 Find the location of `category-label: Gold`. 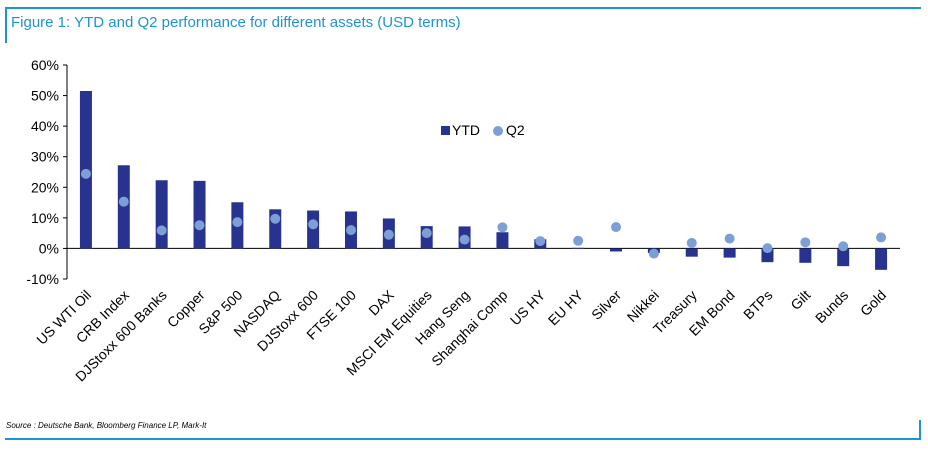

category-label: Gold is located at coordinates (873, 303).